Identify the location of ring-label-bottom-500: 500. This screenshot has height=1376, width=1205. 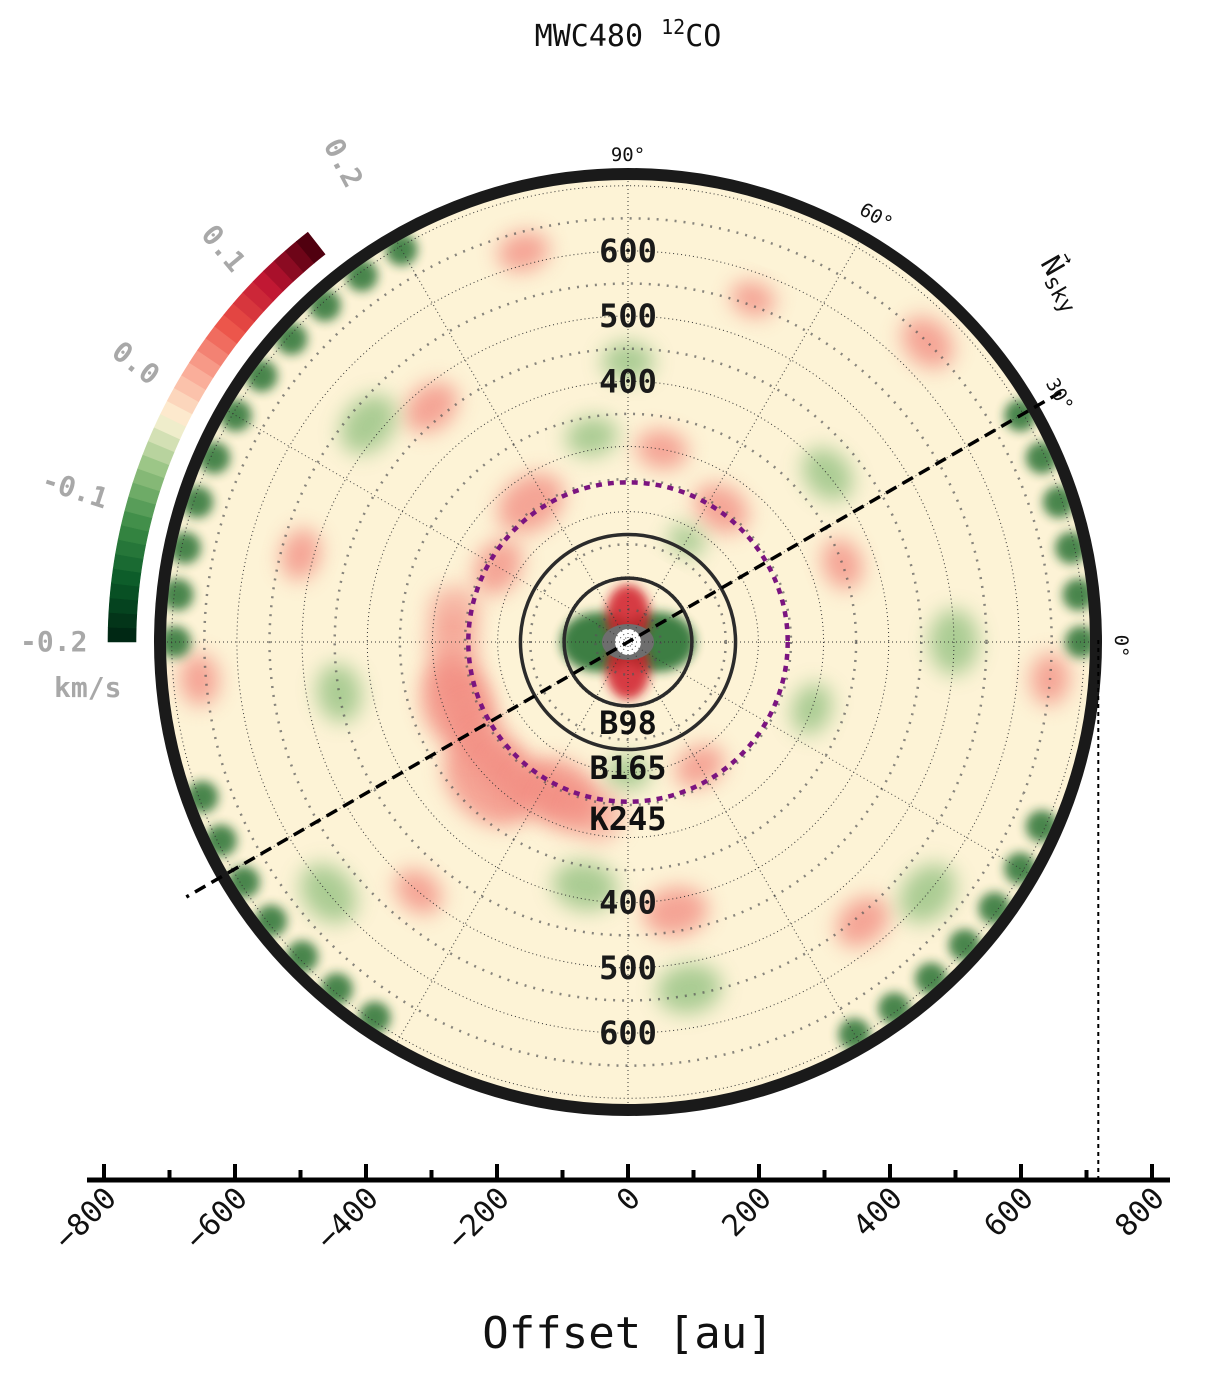
(628, 968).